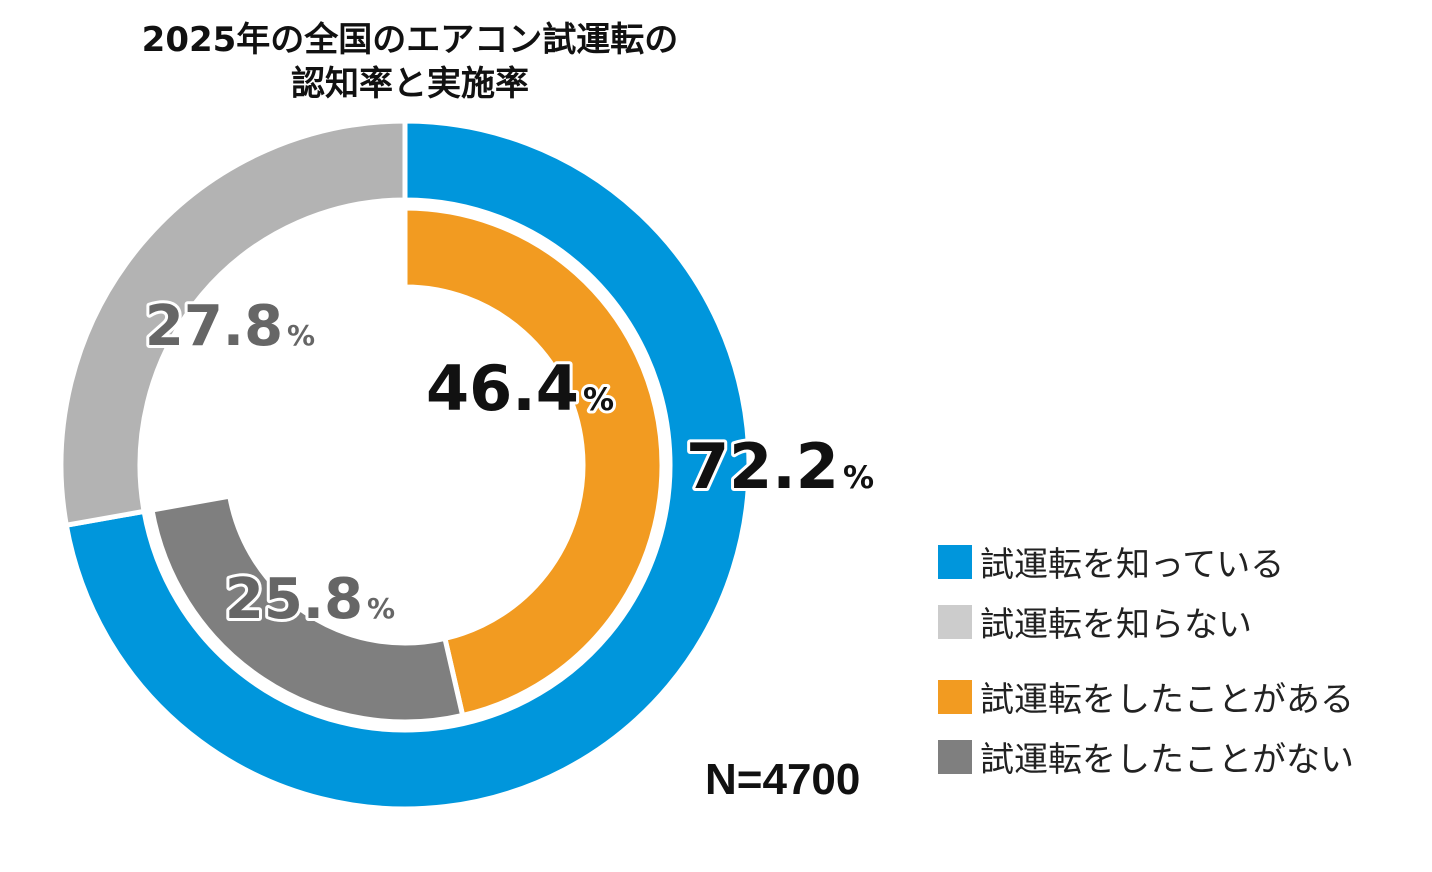 The height and width of the screenshot is (872, 1432). What do you see at coordinates (1116, 625) in the screenshot?
I see `legend-label: 試運転を知らない` at bounding box center [1116, 625].